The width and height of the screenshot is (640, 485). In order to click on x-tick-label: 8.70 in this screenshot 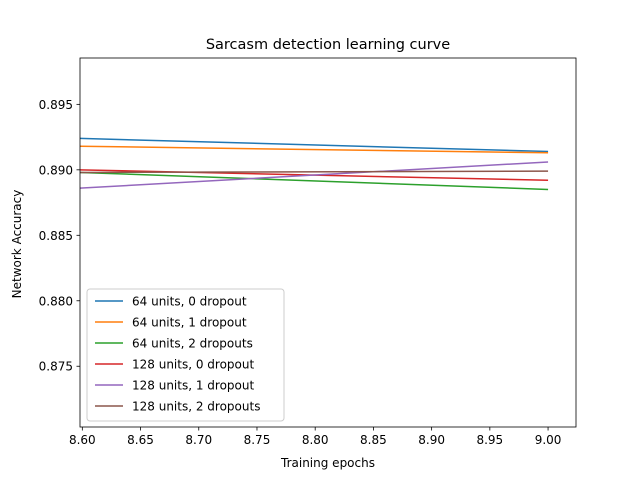, I will do `click(198, 440)`.